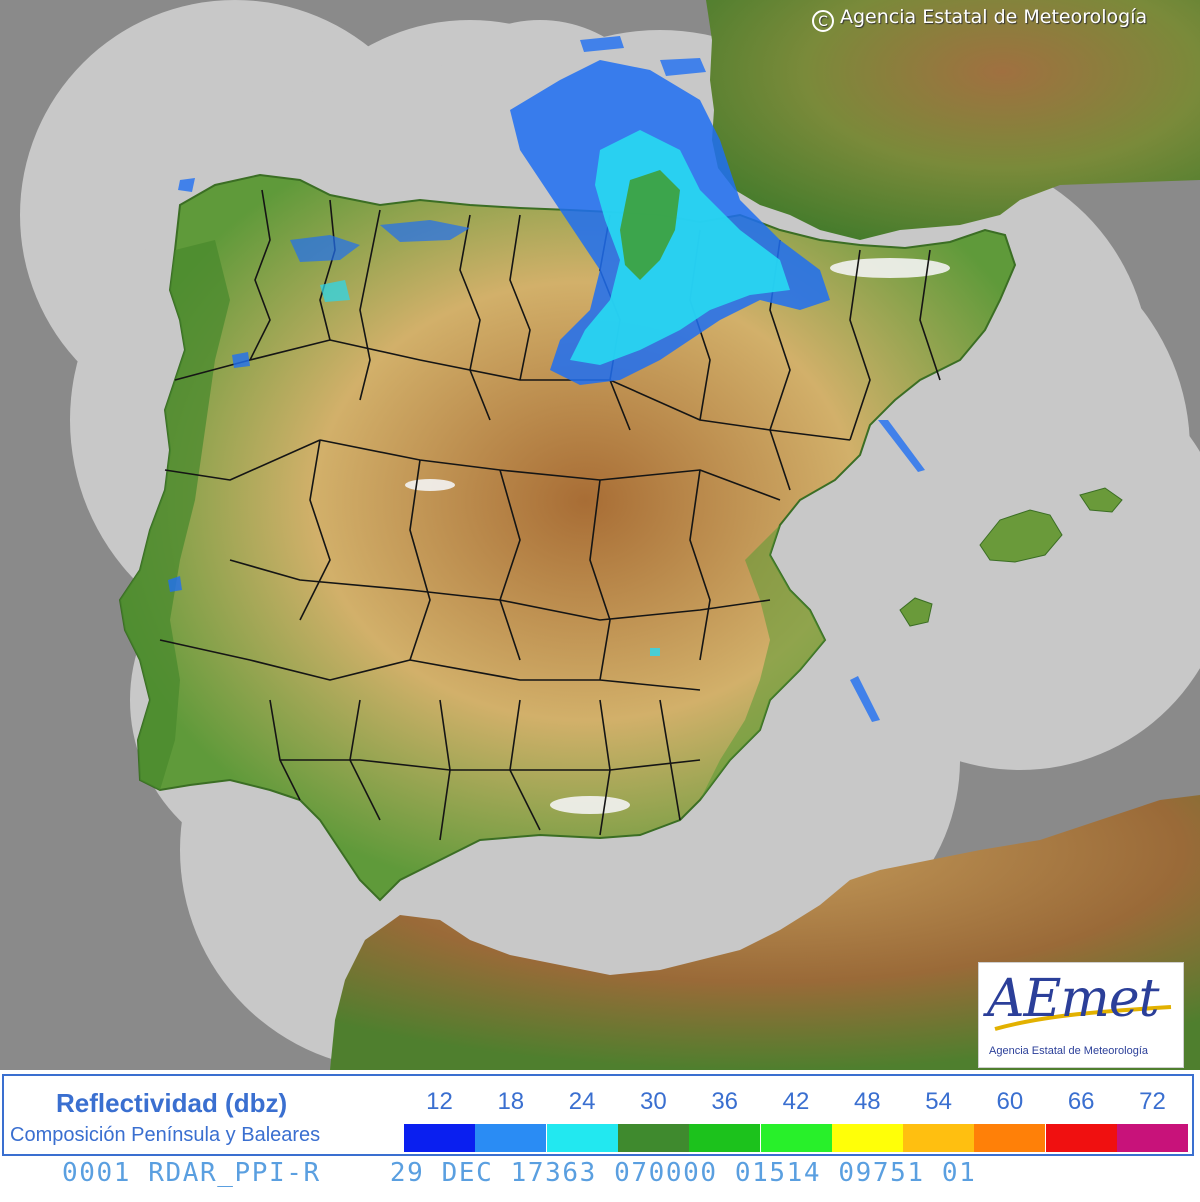  Describe the element at coordinates (938, 1101) in the screenshot. I see `legend-level-label: 54` at that location.